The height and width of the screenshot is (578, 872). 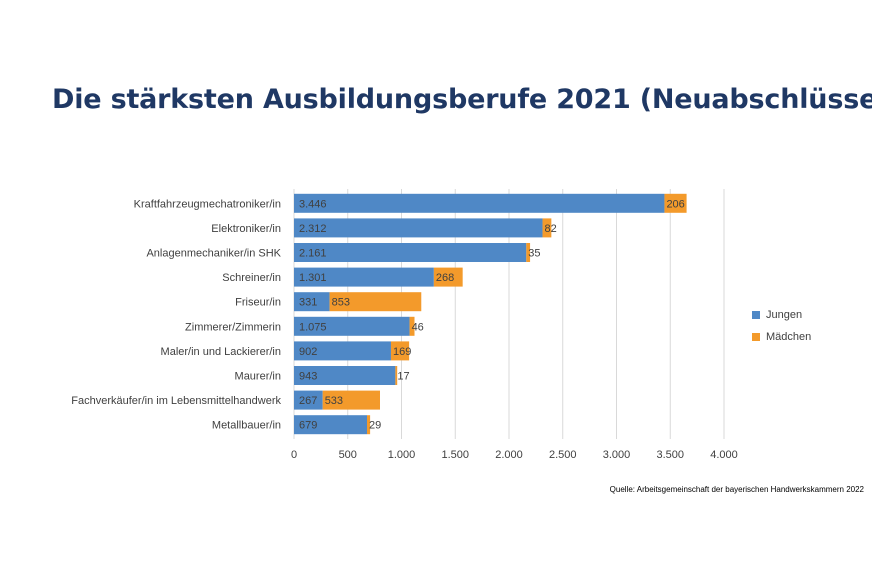 What do you see at coordinates (313, 278) in the screenshot?
I see `data-label-jungen: 1.301` at bounding box center [313, 278].